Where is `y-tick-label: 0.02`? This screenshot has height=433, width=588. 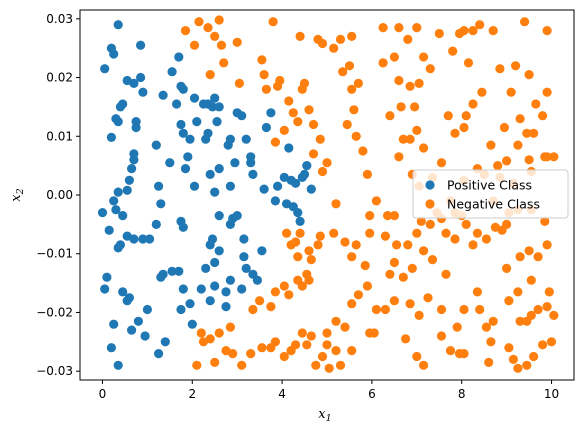 y-tick-label: 0.02 is located at coordinates (59, 78).